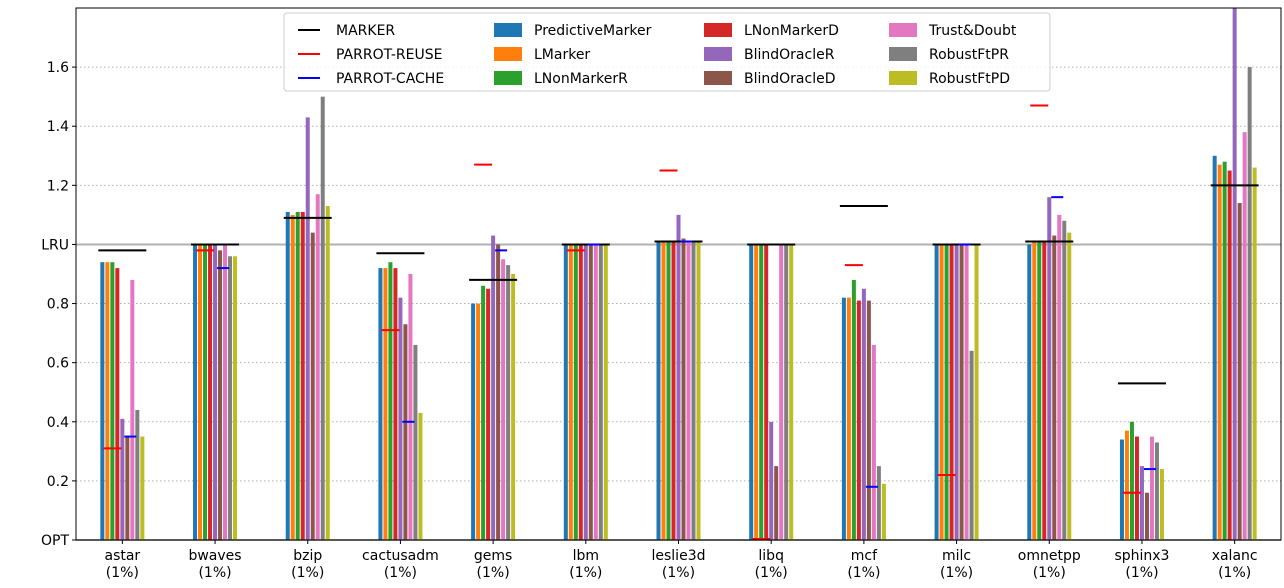  I want to click on x-tick-label-mcf: mcf, so click(864, 556).